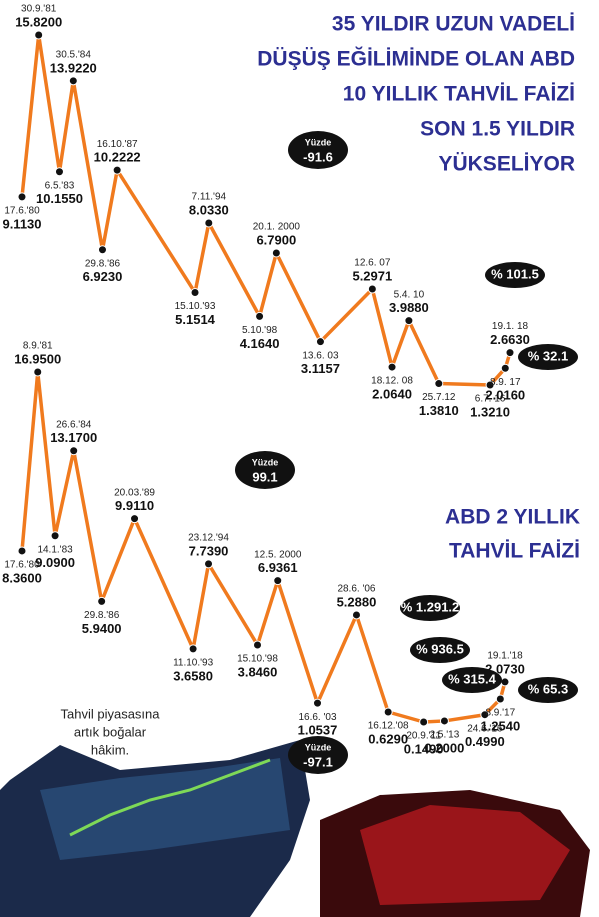 Image resolution: width=599 pixels, height=917 pixels. What do you see at coordinates (37, 358) in the screenshot?
I see `point-value: 16.9500` at bounding box center [37, 358].